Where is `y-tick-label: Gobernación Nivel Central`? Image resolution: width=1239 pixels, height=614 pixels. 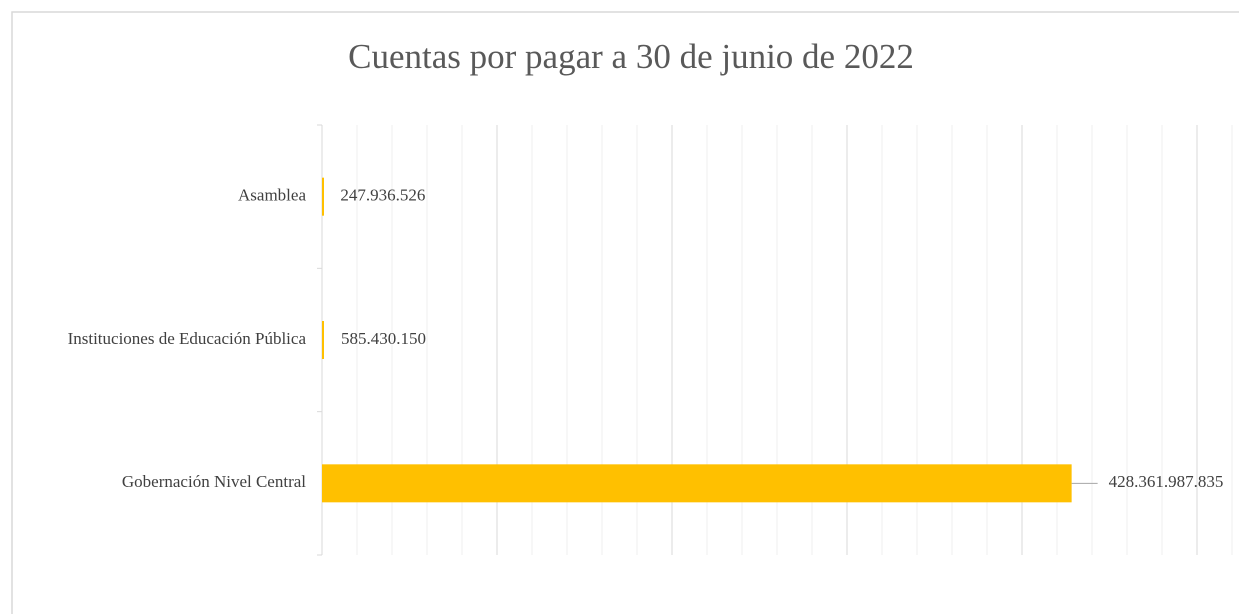
y-tick-label: Gobernación Nivel Central is located at coordinates (214, 481).